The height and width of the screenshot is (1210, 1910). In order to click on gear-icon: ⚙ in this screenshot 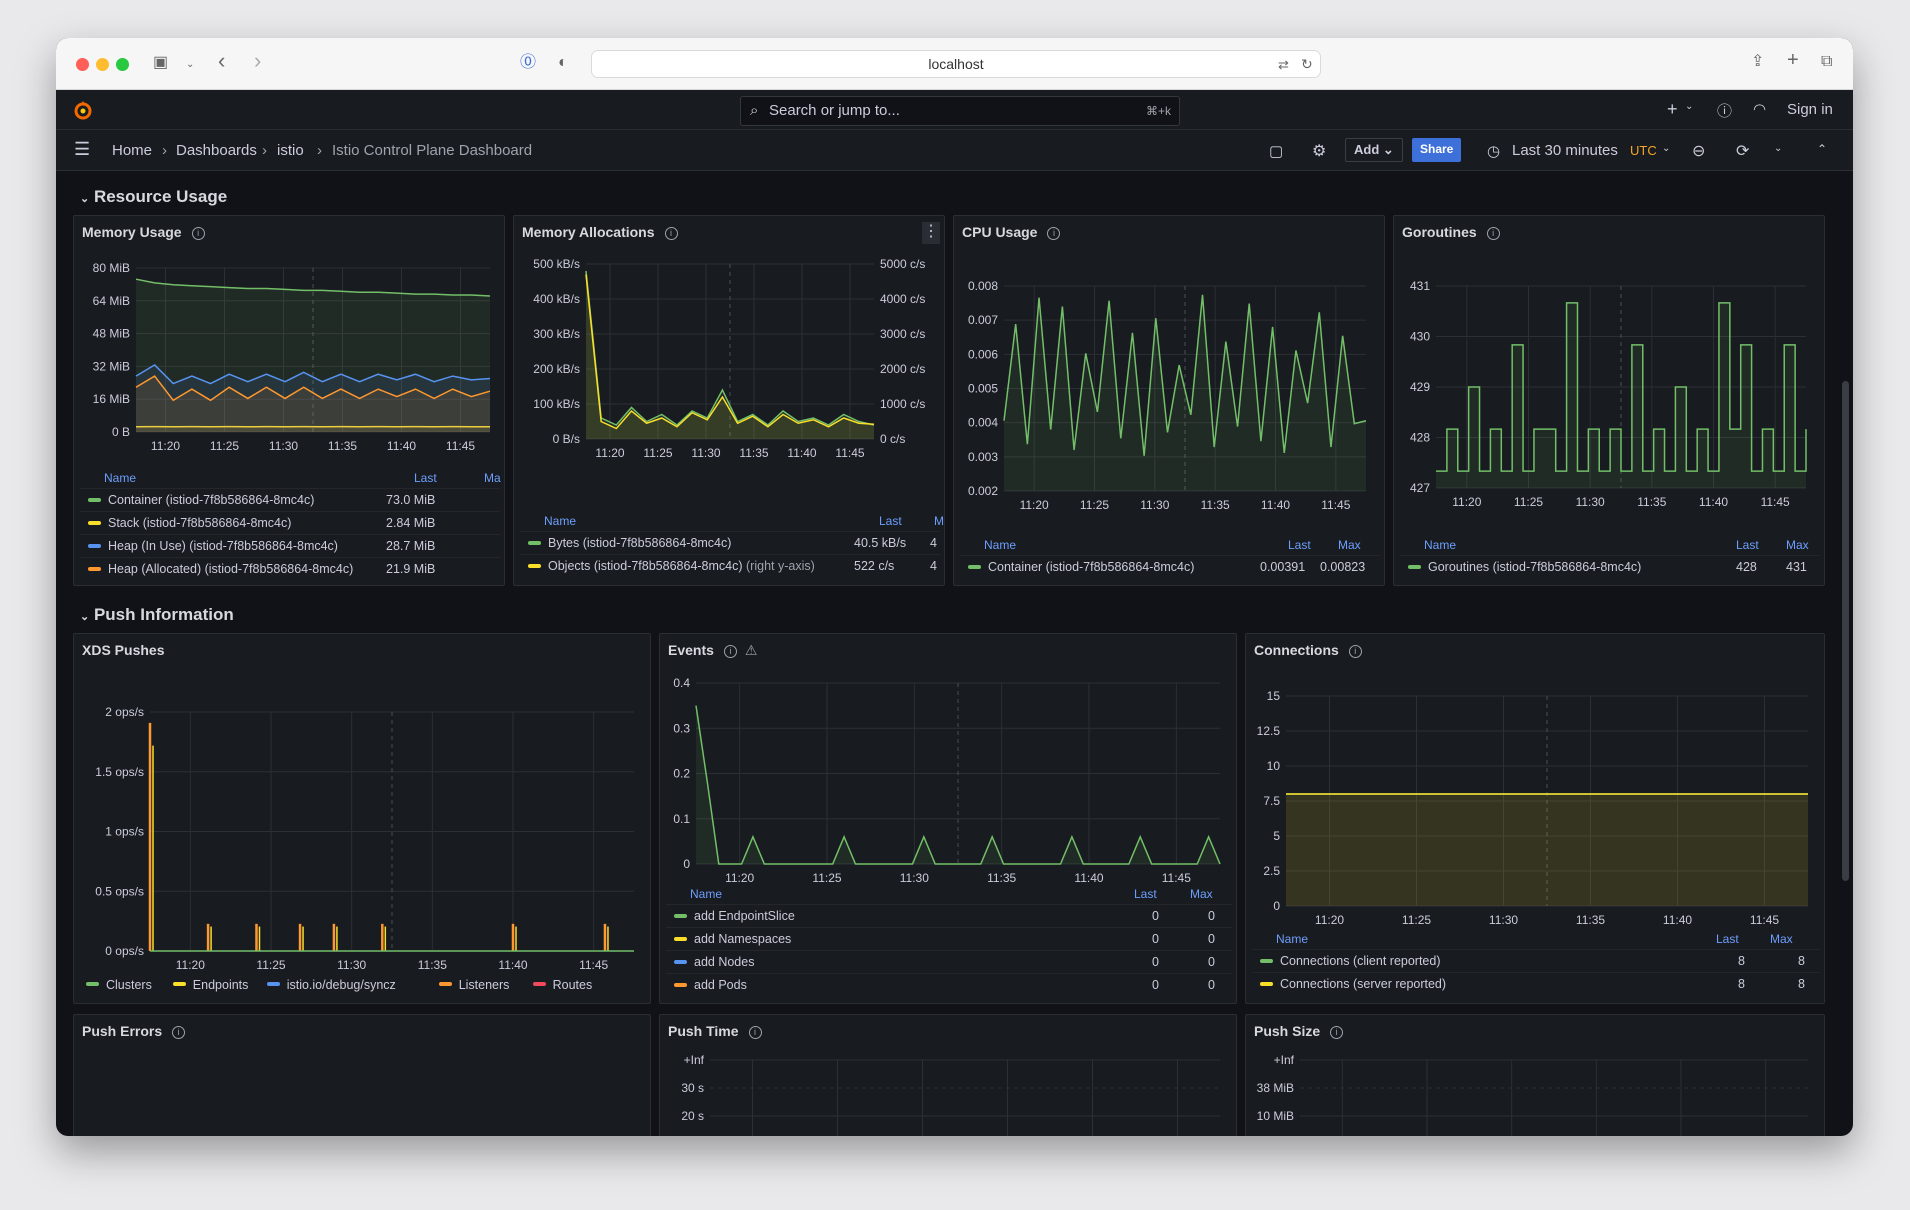, I will do `click(1319, 151)`.